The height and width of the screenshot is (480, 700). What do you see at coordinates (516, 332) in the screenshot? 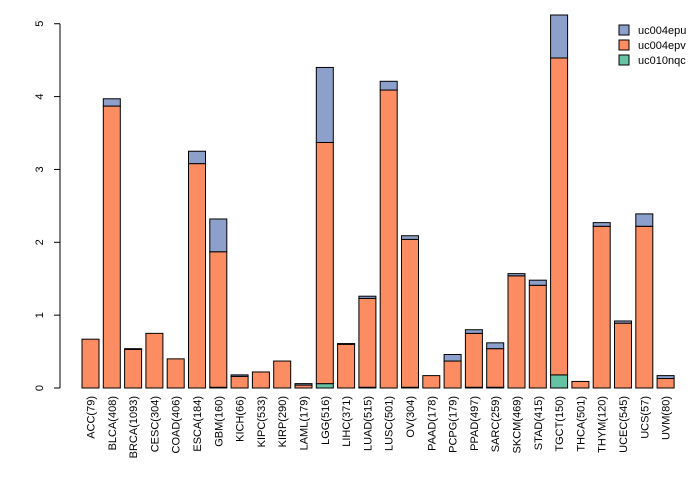
I see `bar-skcm-469-uc004epv` at bounding box center [516, 332].